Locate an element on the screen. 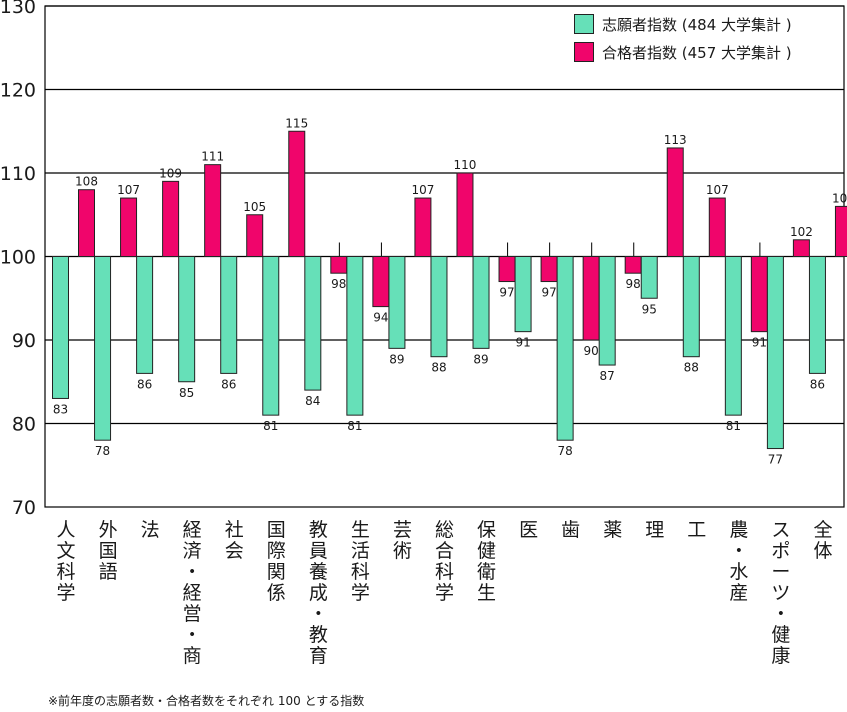 The width and height of the screenshot is (847, 712). category-label: 保健衛生 is located at coordinates (486, 561).